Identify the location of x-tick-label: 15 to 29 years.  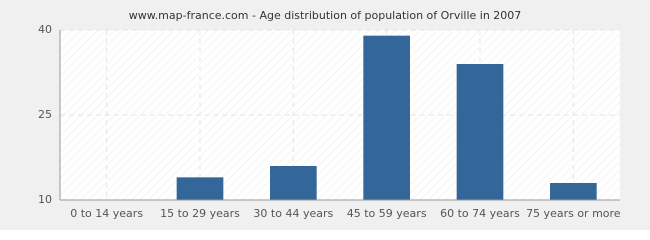
(200, 213).